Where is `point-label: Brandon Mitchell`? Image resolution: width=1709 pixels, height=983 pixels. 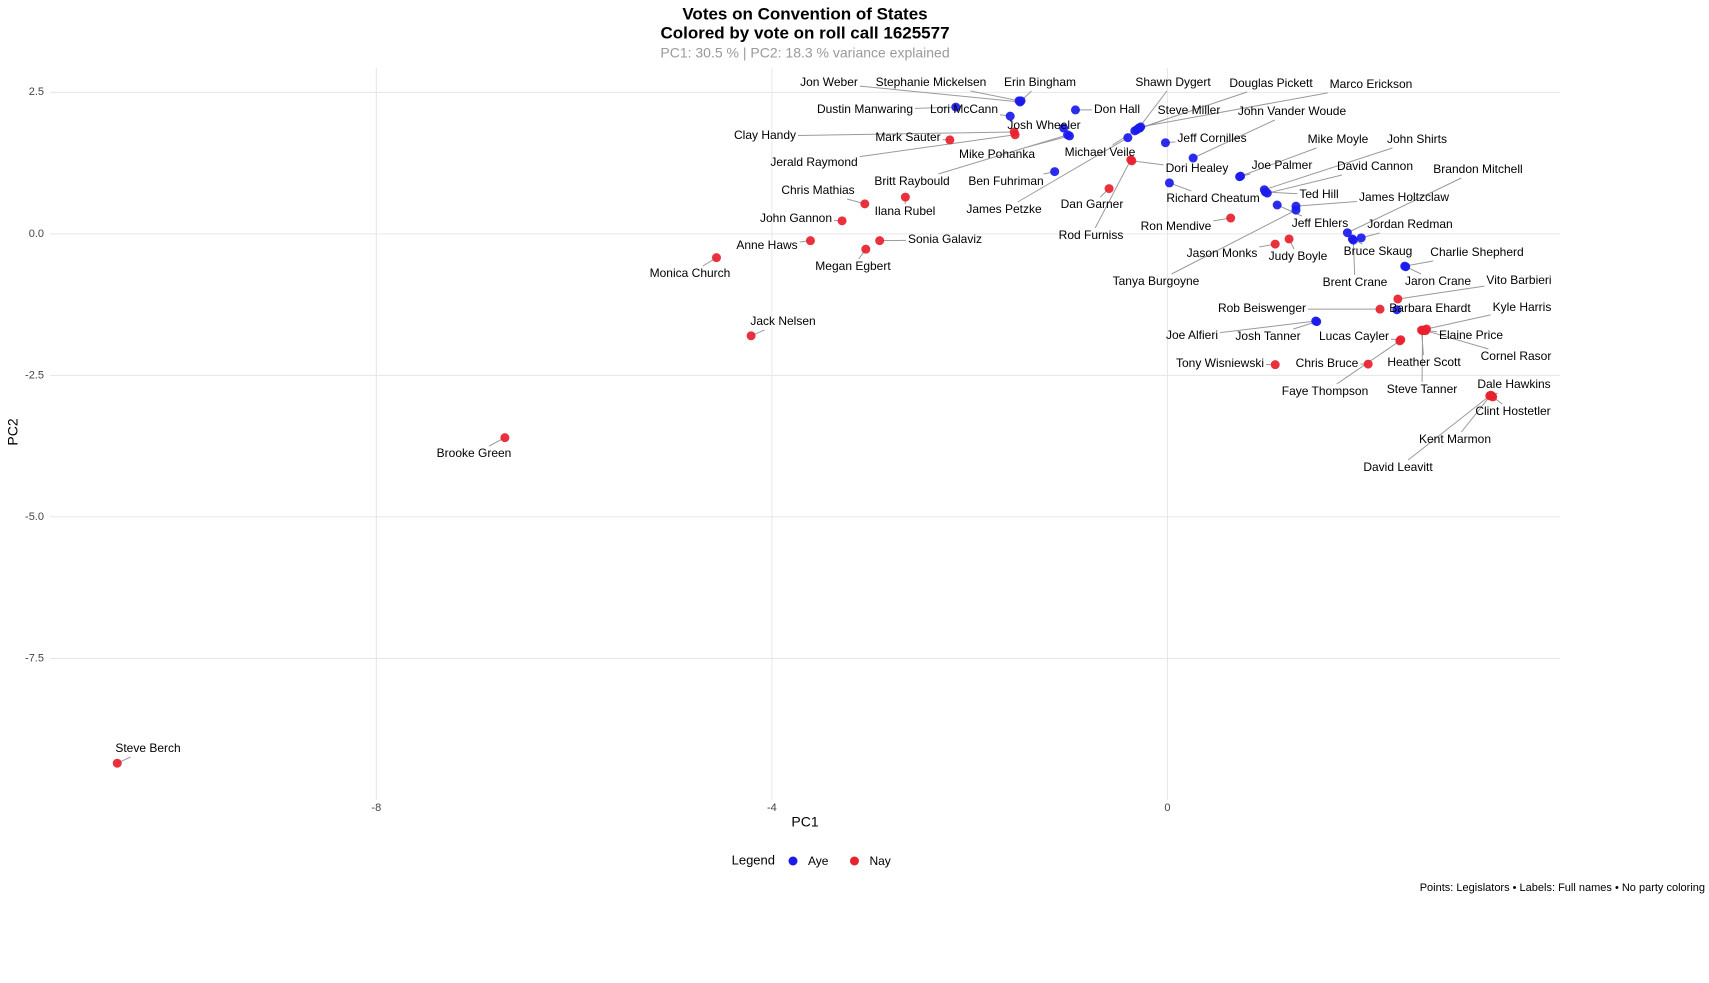
point-label: Brandon Mitchell is located at coordinates (1477, 169).